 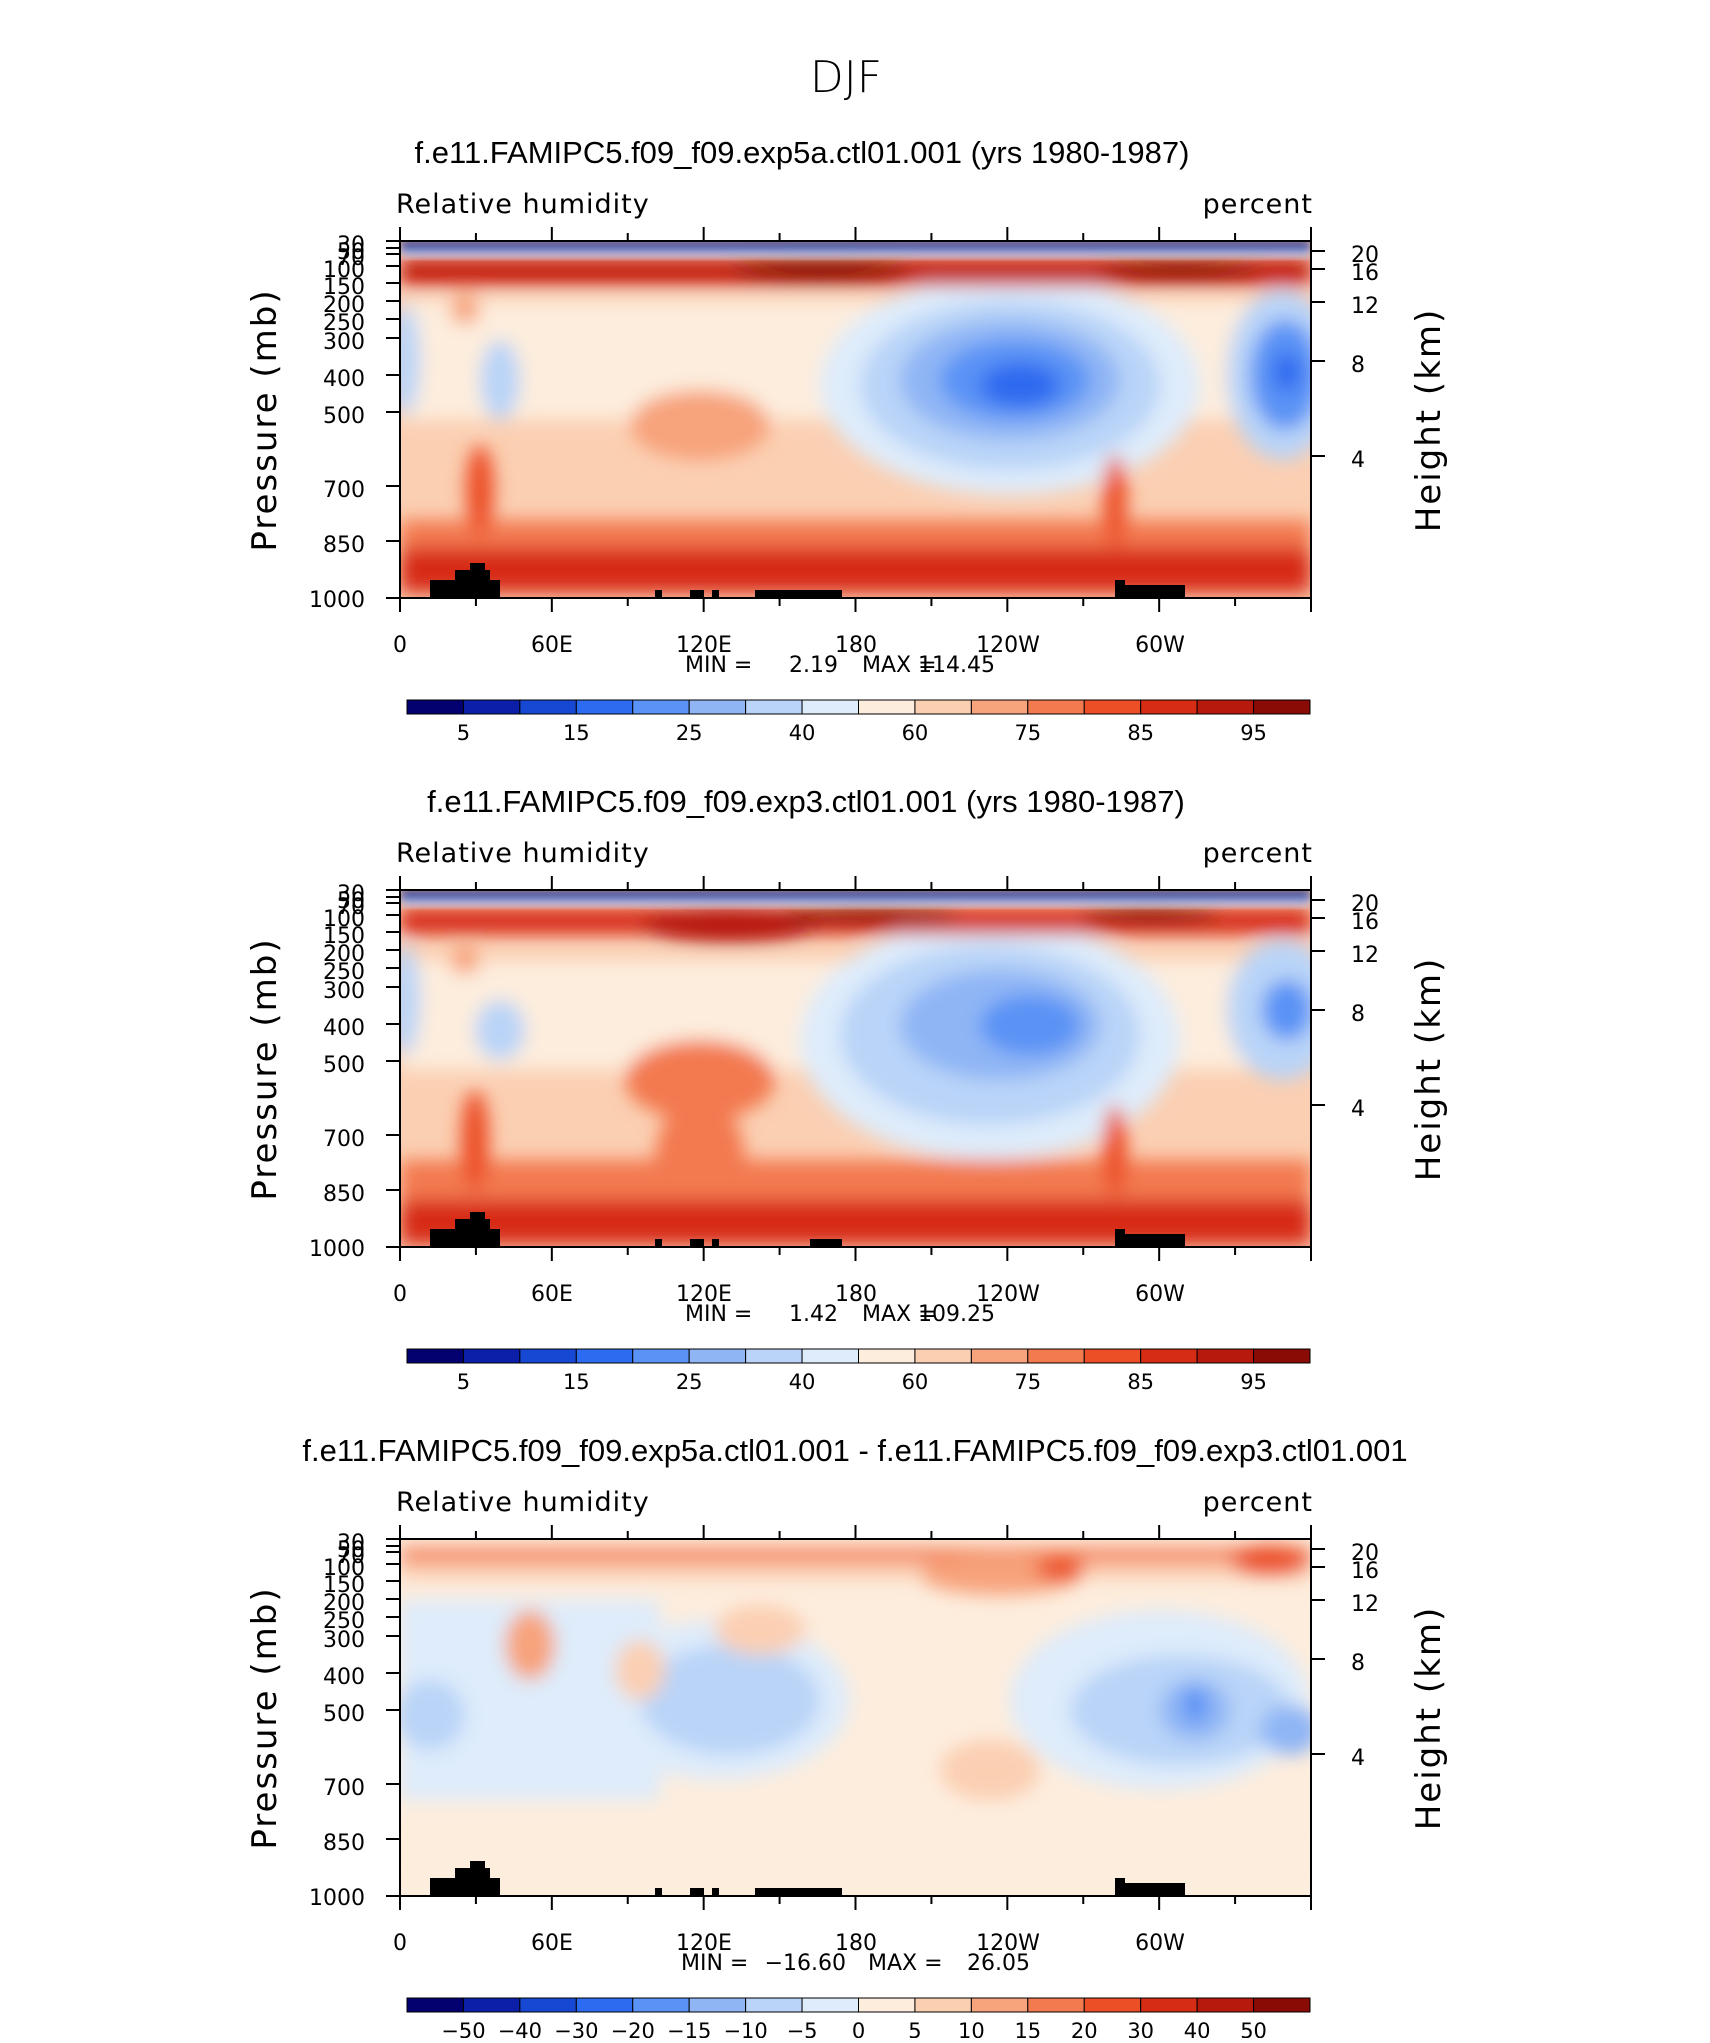 What do you see at coordinates (633, 2028) in the screenshot?
I see `colorbar-label: −20` at bounding box center [633, 2028].